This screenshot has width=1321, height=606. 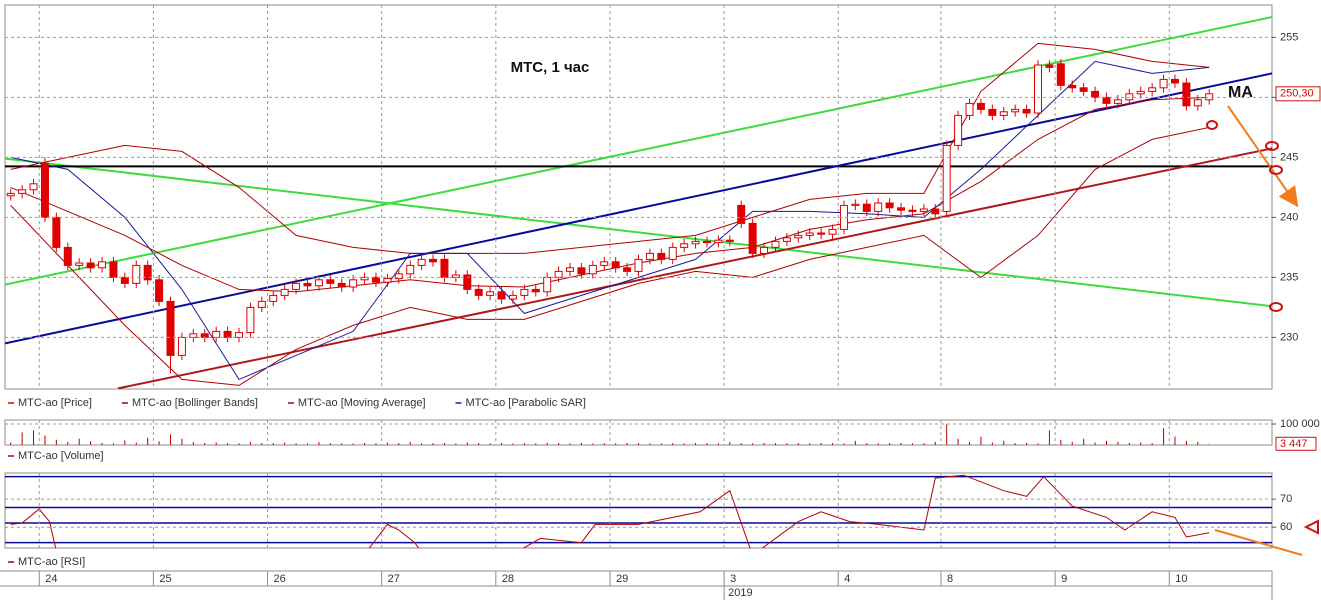 I want to click on x-tick-label: 26, so click(x=280, y=579).